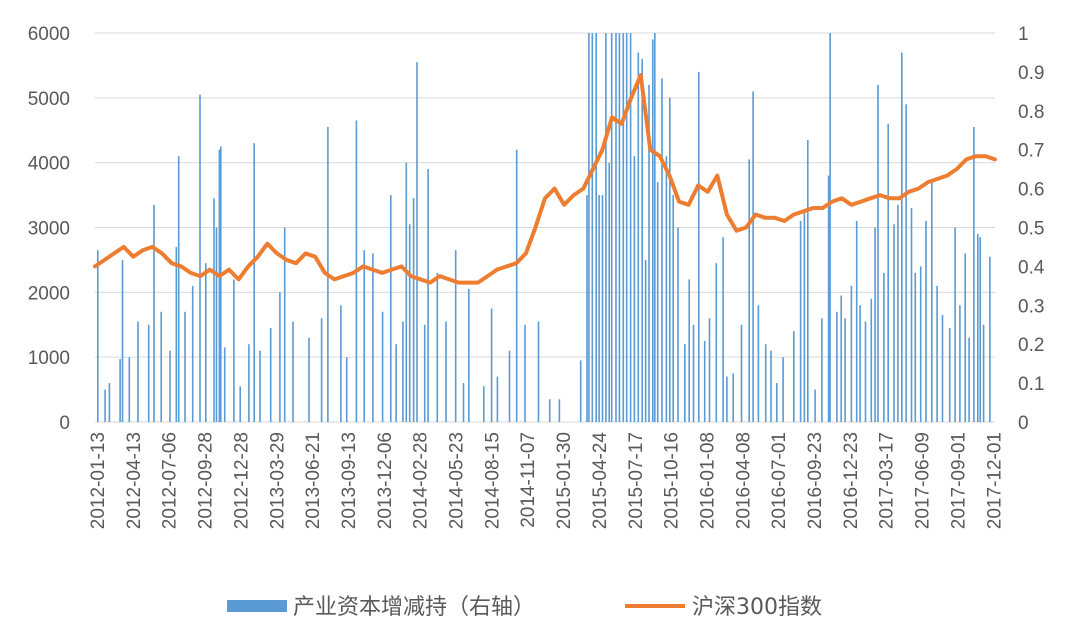 The width and height of the screenshot is (1074, 636). What do you see at coordinates (49, 99) in the screenshot?
I see `y-left-tick-label: 5000` at bounding box center [49, 99].